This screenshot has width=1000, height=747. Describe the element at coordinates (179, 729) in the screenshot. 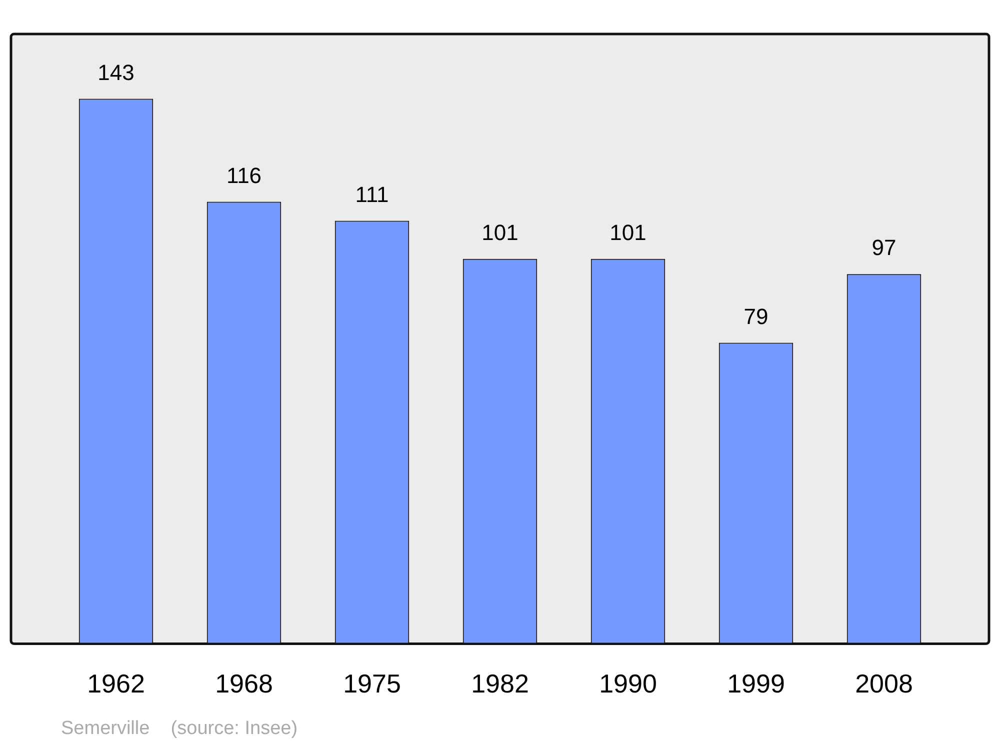

I see `text: Semerville (source: Insee)` at that location.